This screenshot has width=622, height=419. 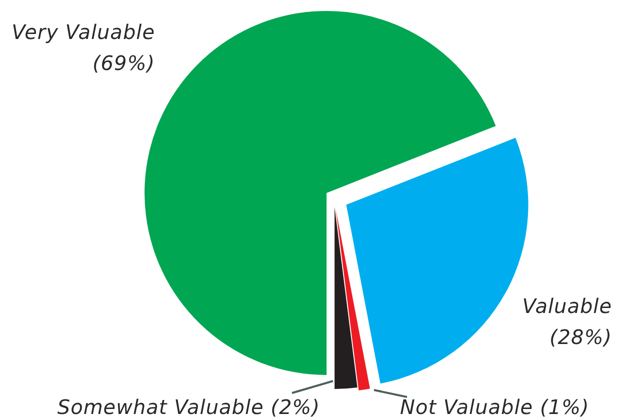 I want to click on data-label: (28%), so click(x=580, y=337).